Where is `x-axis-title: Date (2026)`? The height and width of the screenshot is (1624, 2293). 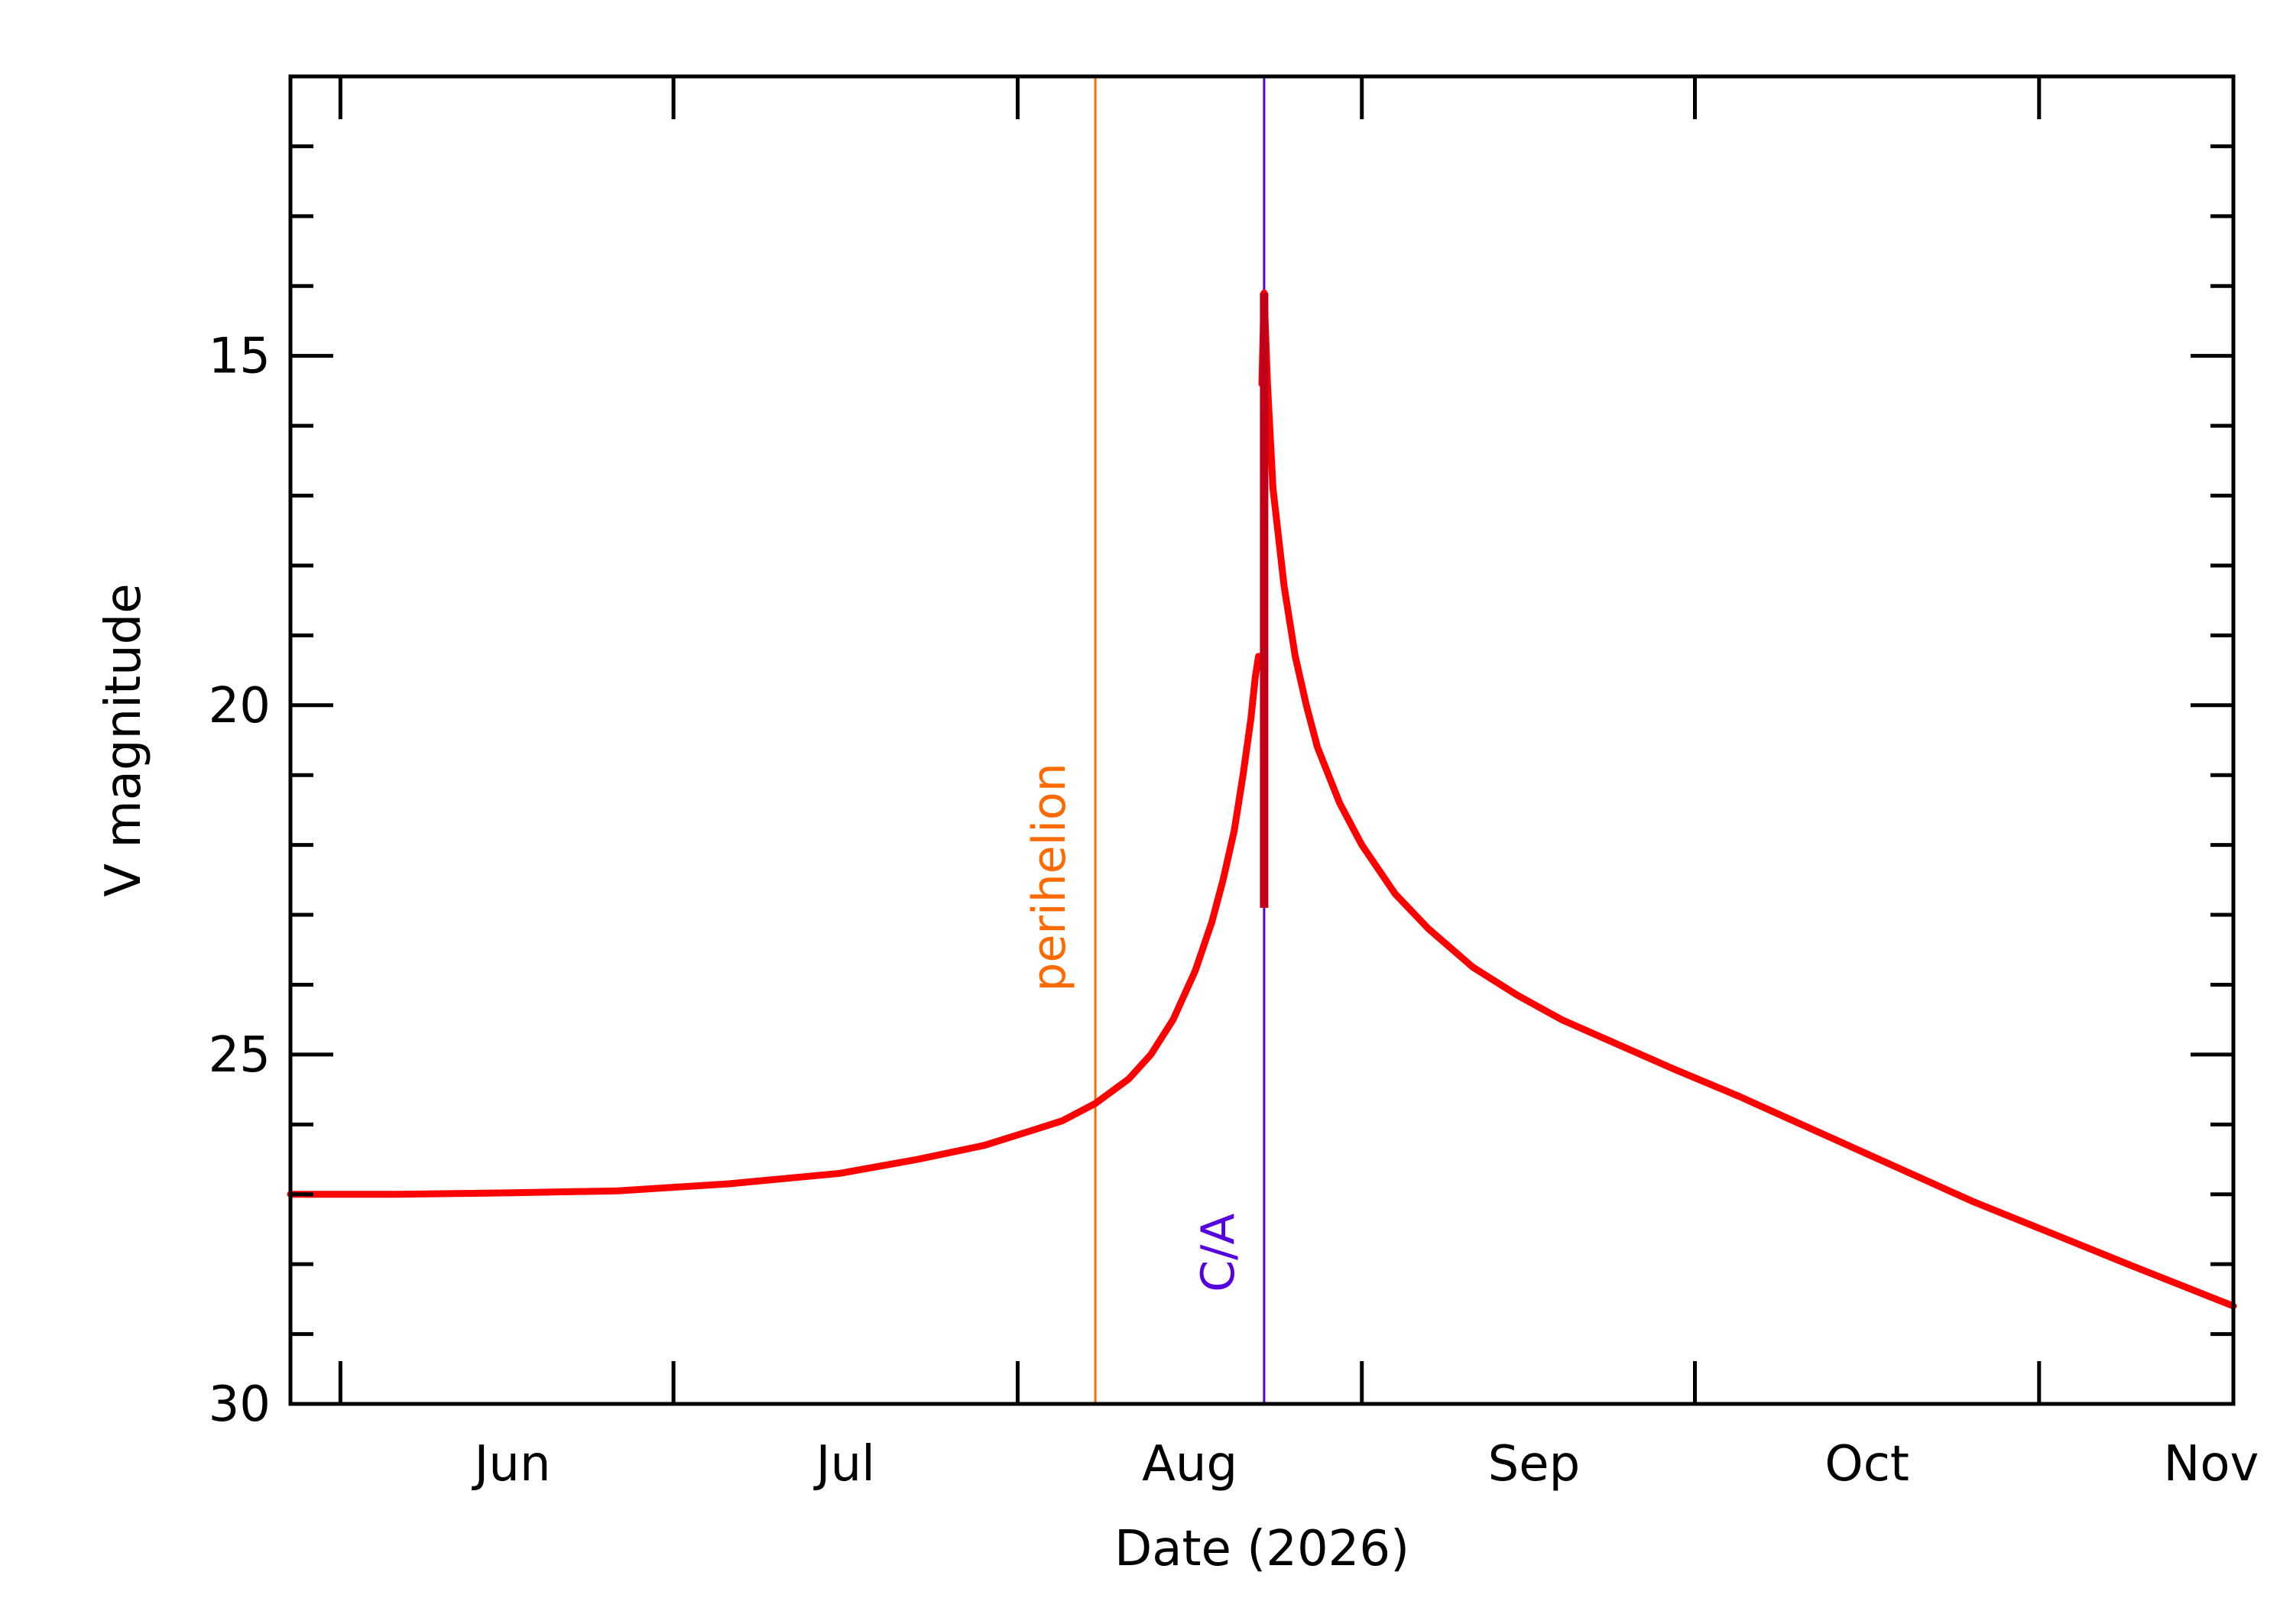 x-axis-title: Date (2026) is located at coordinates (1261, 1549).